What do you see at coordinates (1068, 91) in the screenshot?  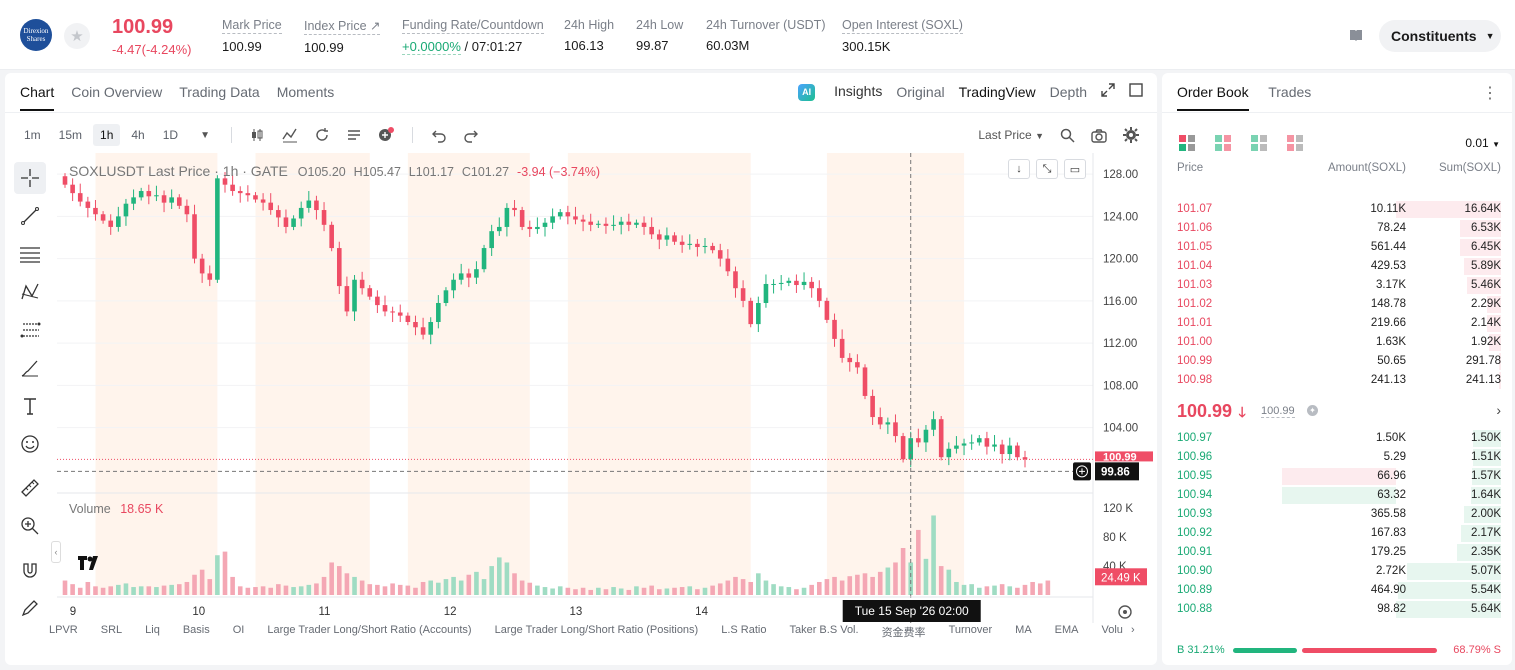 I see `view-depth: Depth` at bounding box center [1068, 91].